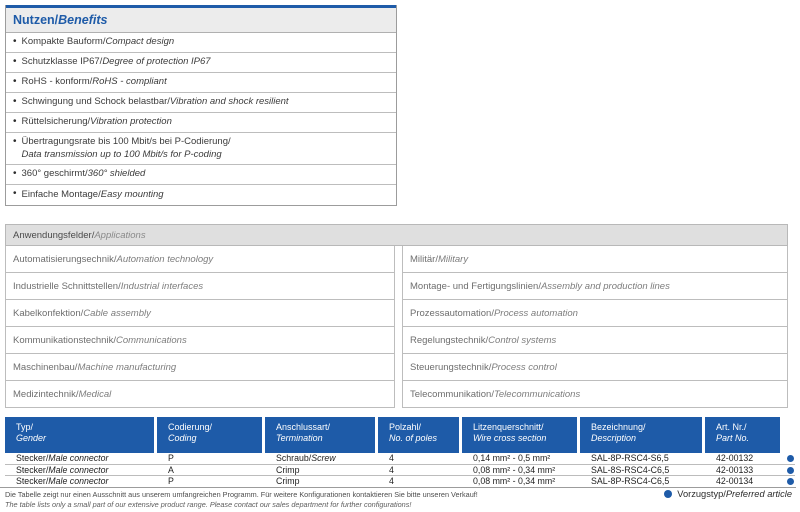 The width and height of the screenshot is (800, 512). I want to click on application-en: Cable assembly, so click(117, 313).